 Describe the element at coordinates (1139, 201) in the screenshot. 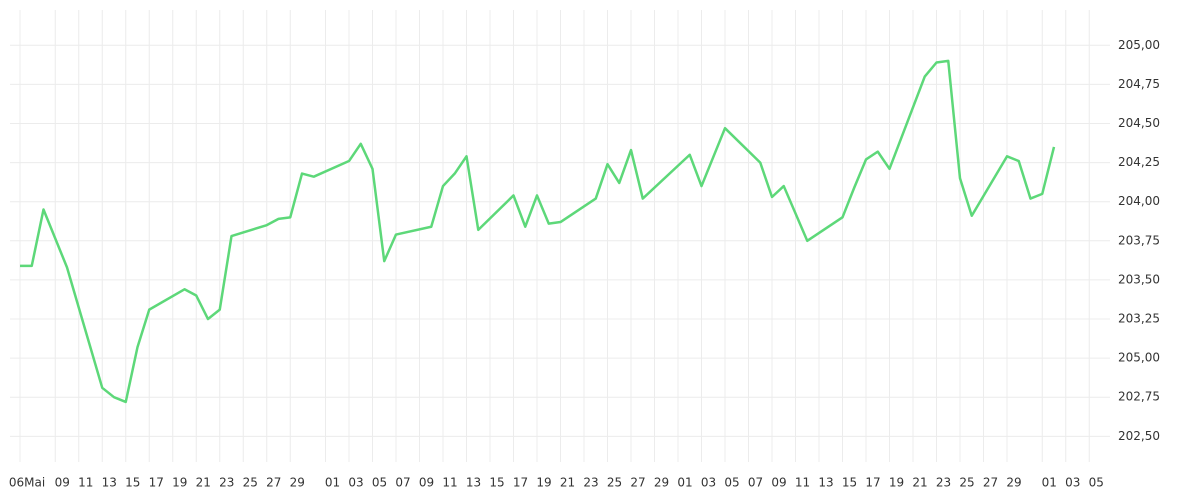

I see `y-tick-label: 204,00` at that location.